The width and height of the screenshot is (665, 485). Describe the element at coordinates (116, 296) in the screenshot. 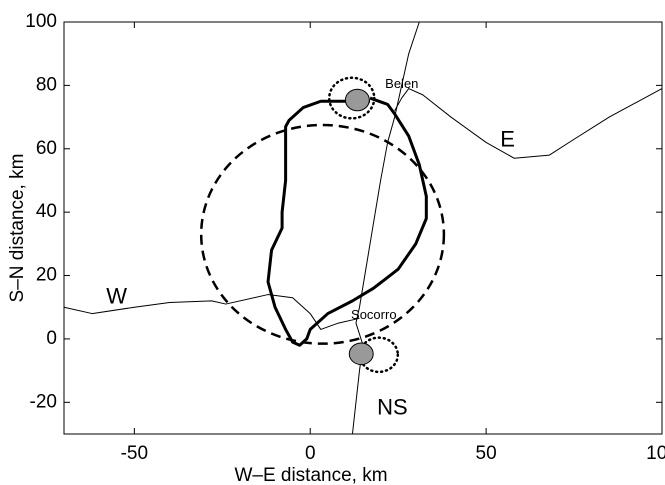

I see `annotation: W` at that location.